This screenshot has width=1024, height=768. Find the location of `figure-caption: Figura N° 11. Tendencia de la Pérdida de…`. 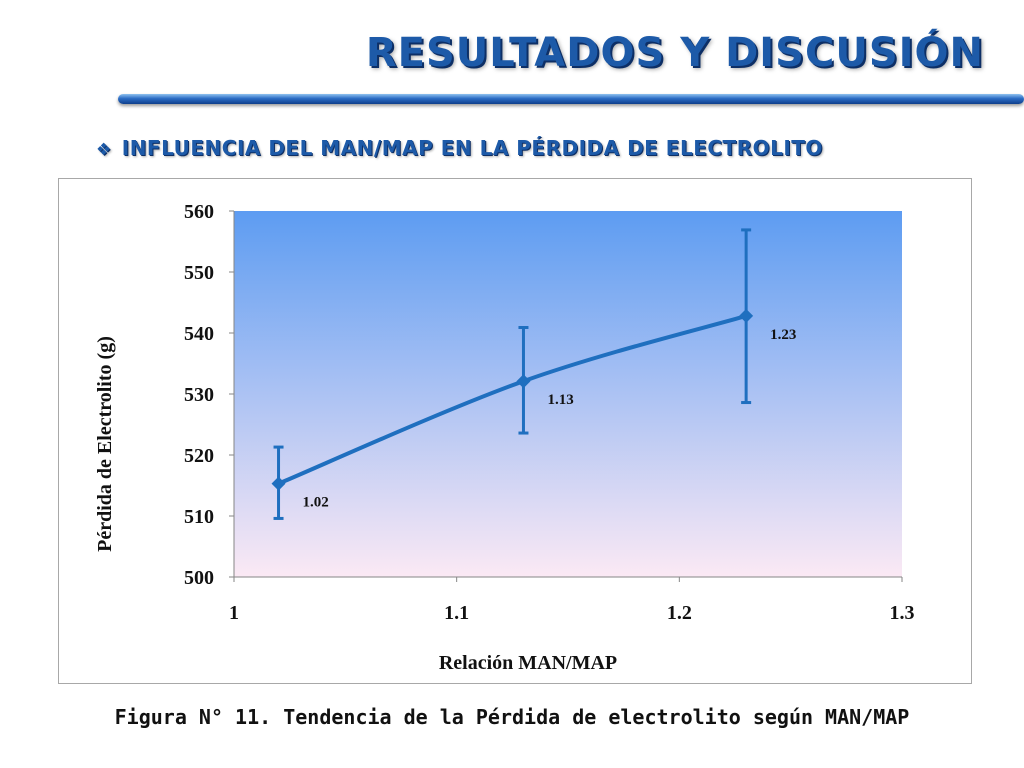

figure-caption: Figura N° 11. Tendencia de la Pérdida de… is located at coordinates (512, 717).